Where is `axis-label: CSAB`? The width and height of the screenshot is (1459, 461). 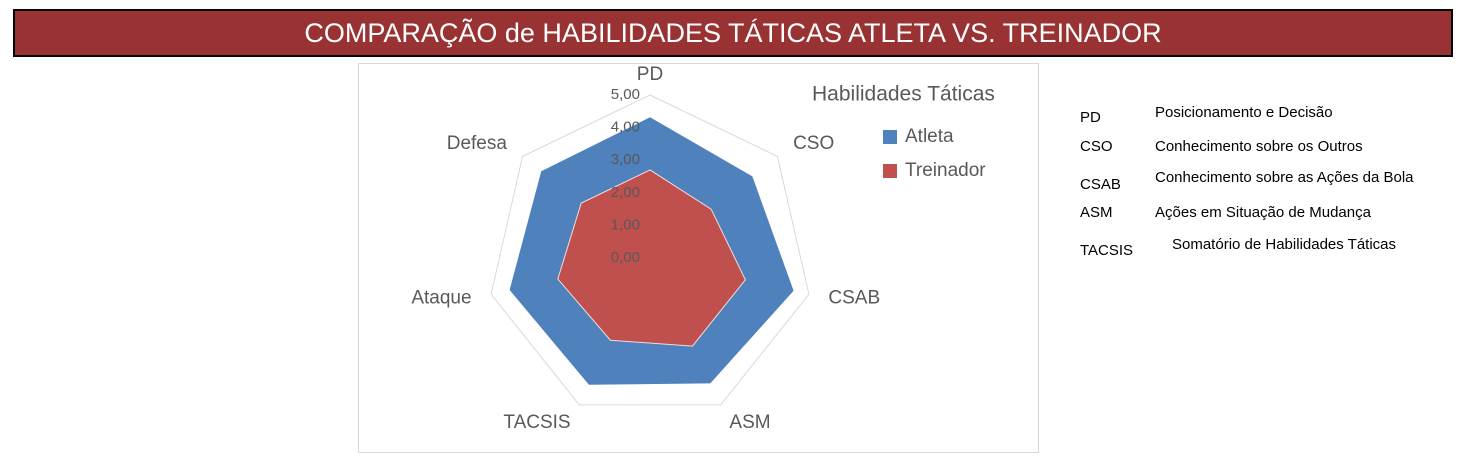 axis-label: CSAB is located at coordinates (854, 298).